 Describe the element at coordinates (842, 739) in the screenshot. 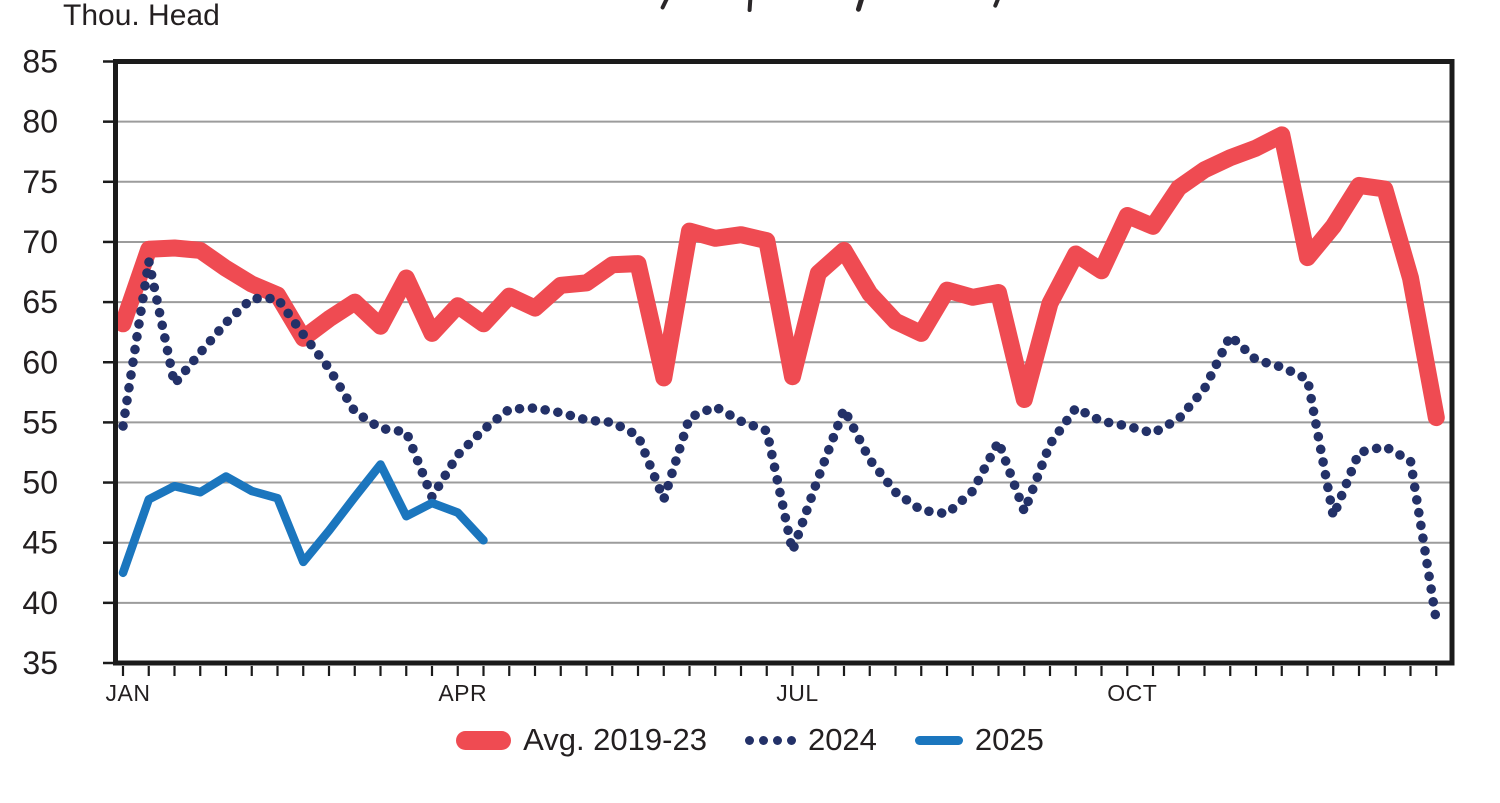

I see `legend-label-2024: 2024` at that location.